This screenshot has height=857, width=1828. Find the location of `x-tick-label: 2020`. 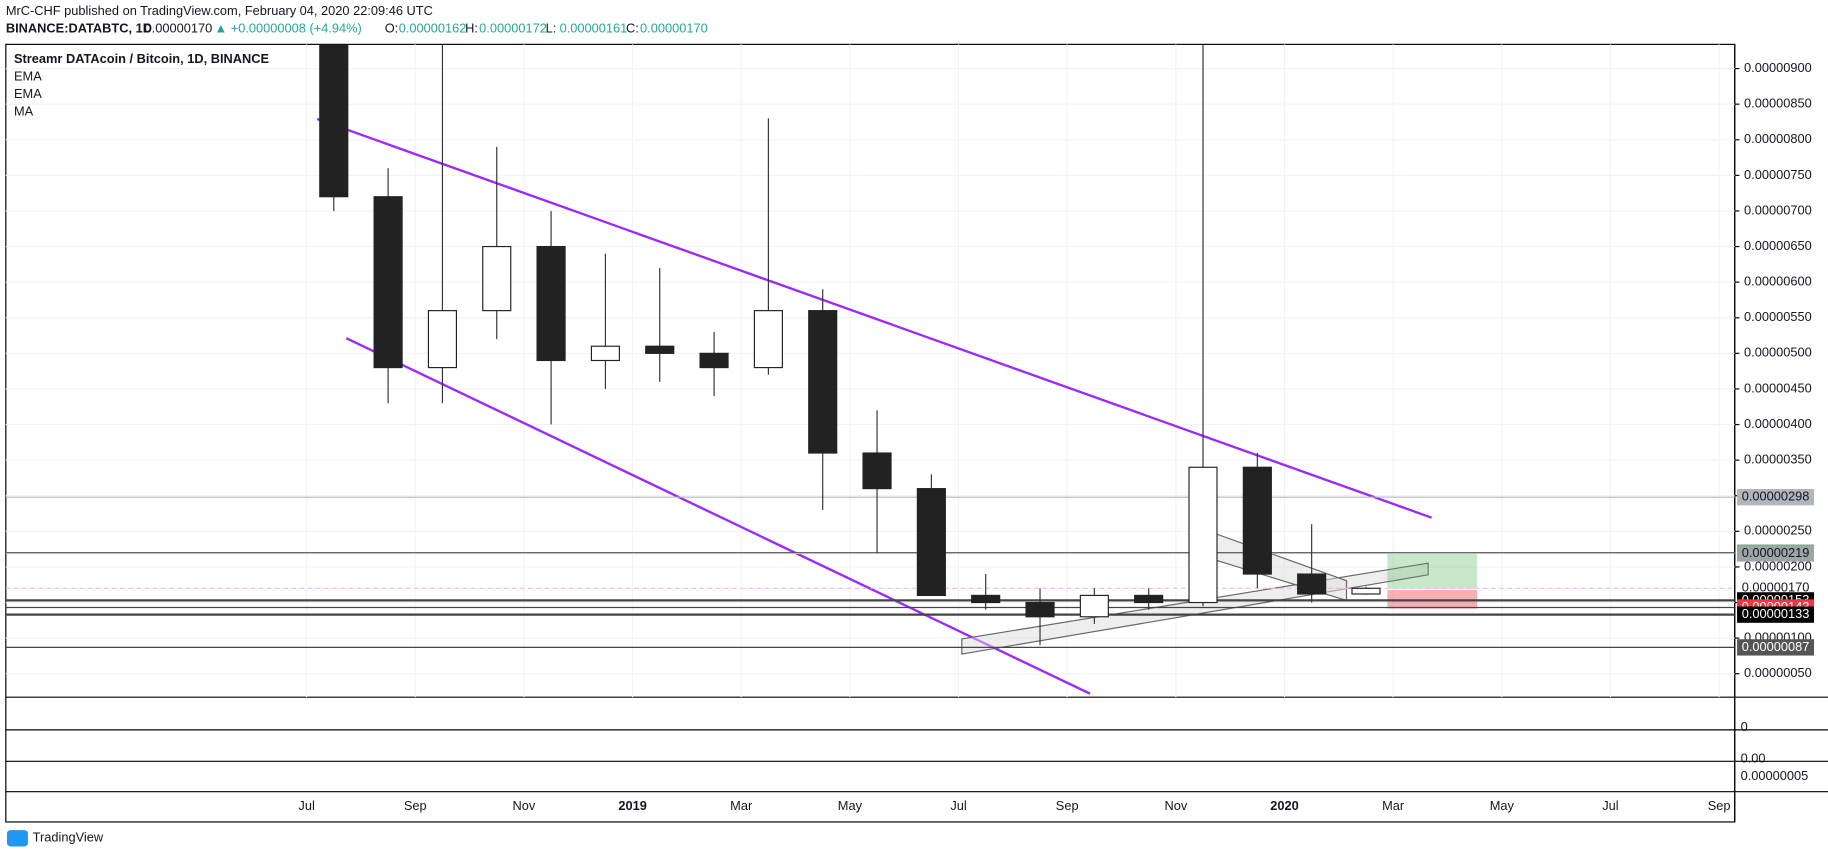

x-tick-label: 2020 is located at coordinates (1284, 805).